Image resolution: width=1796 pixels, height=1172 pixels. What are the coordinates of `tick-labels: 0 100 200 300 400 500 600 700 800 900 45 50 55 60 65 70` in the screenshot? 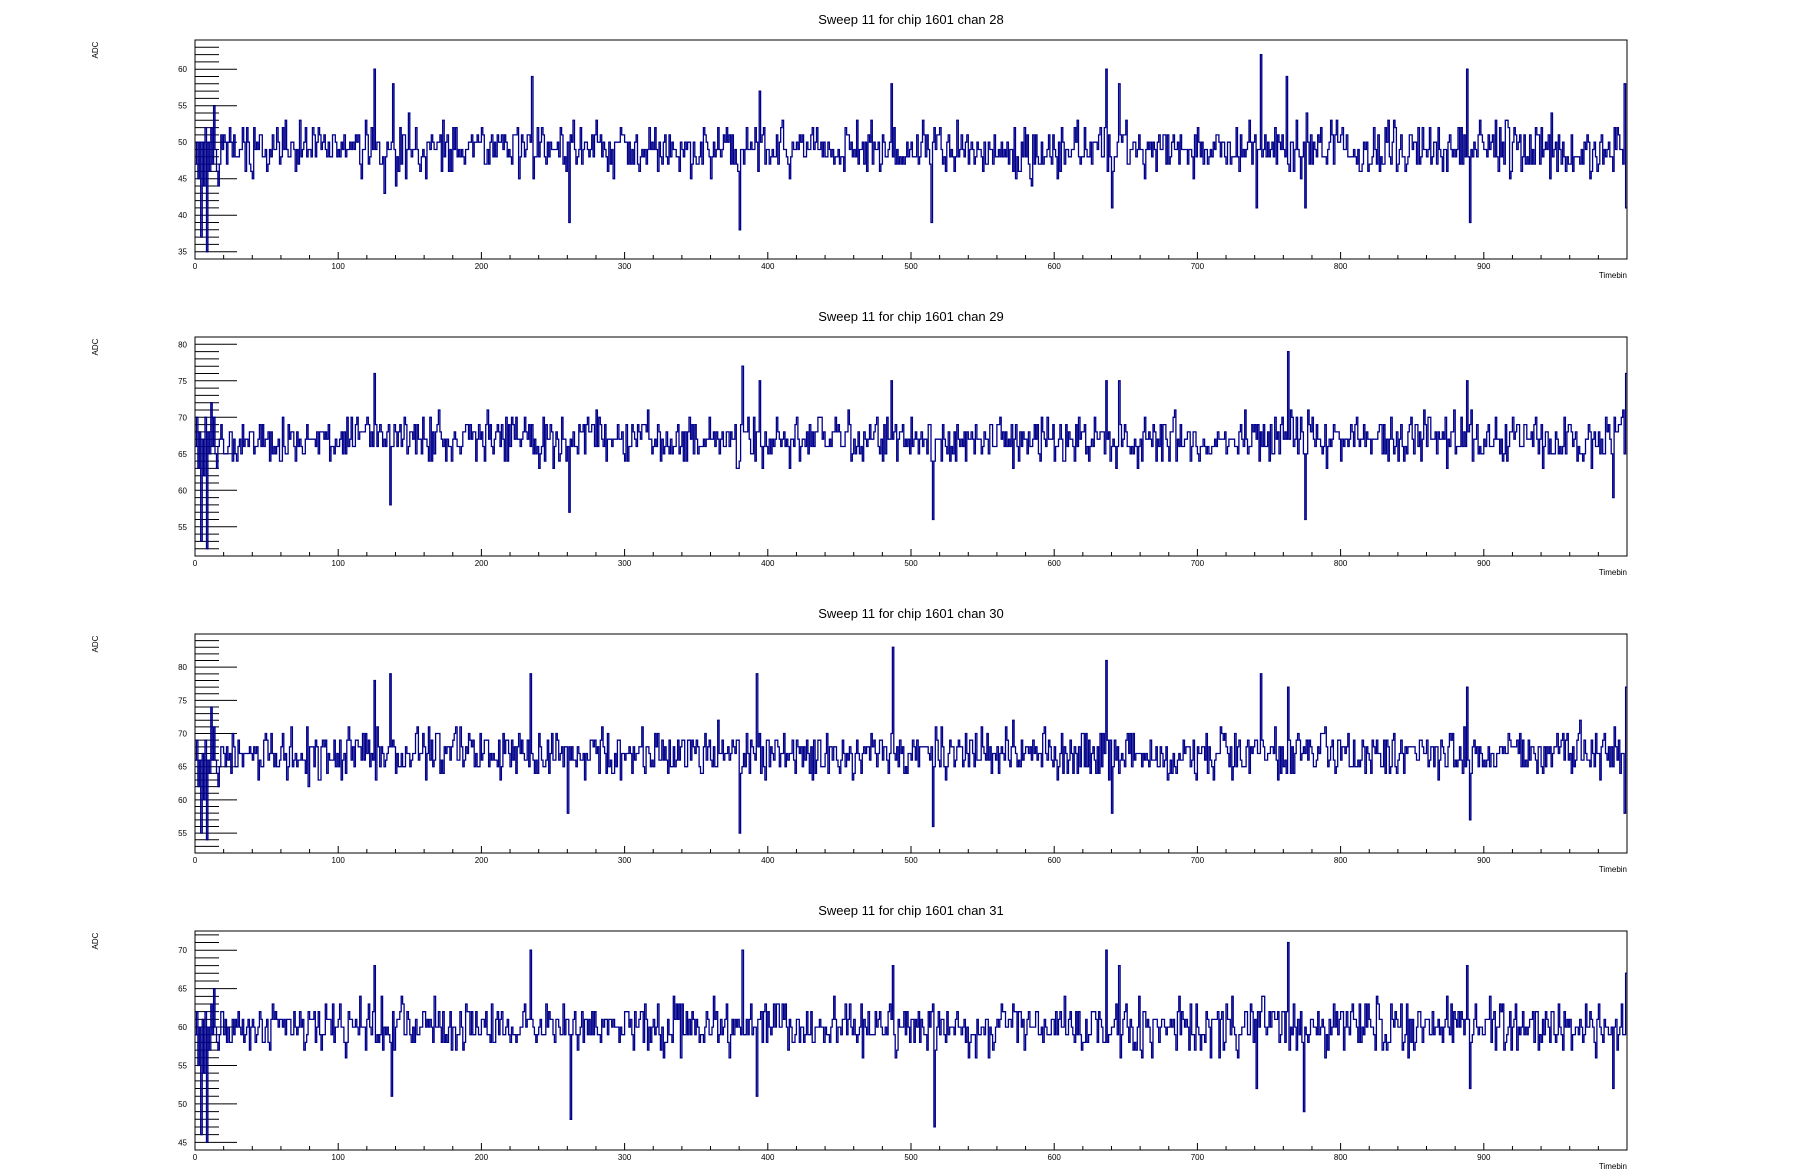 It's located at (834, 1054).